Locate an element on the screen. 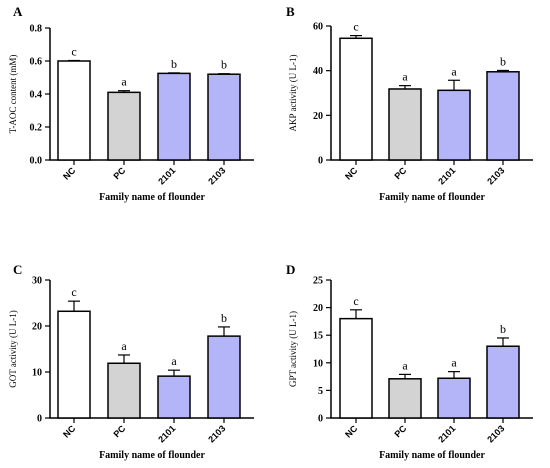 This screenshot has width=550, height=468. panel-b-significance-label: c is located at coordinates (355, 27).